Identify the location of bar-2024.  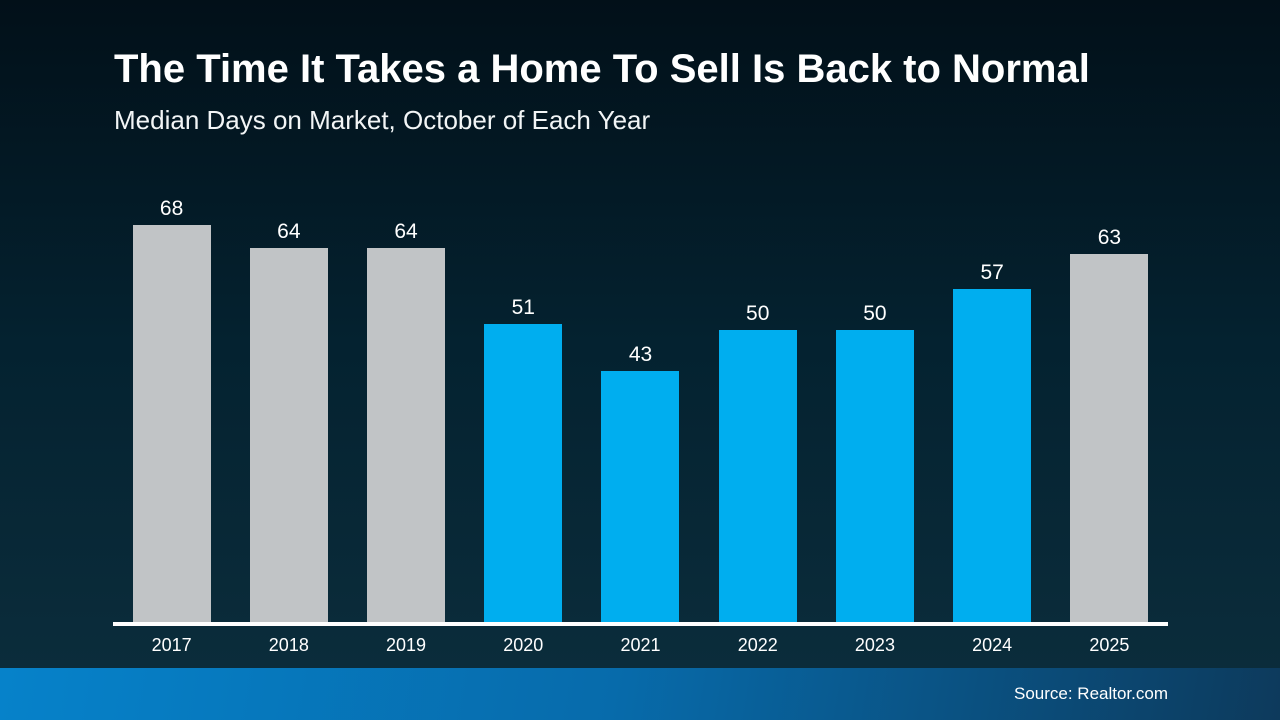
(992, 455).